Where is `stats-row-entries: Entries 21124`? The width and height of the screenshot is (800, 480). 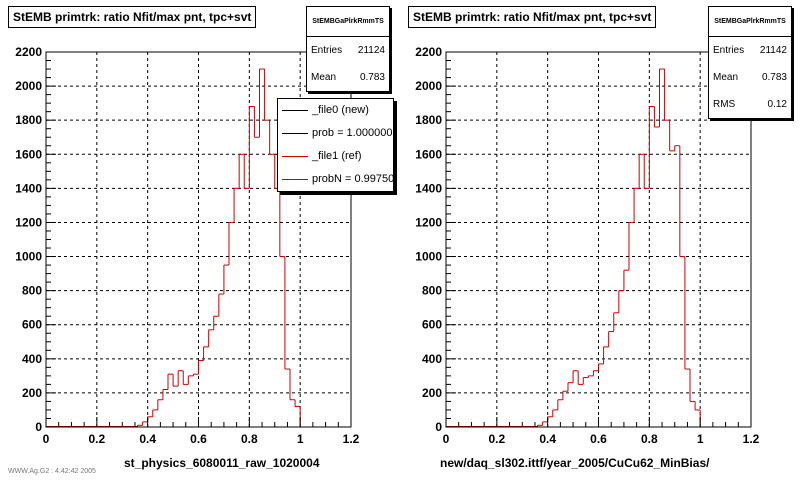 stats-row-entries: Entries 21124 is located at coordinates (348, 50).